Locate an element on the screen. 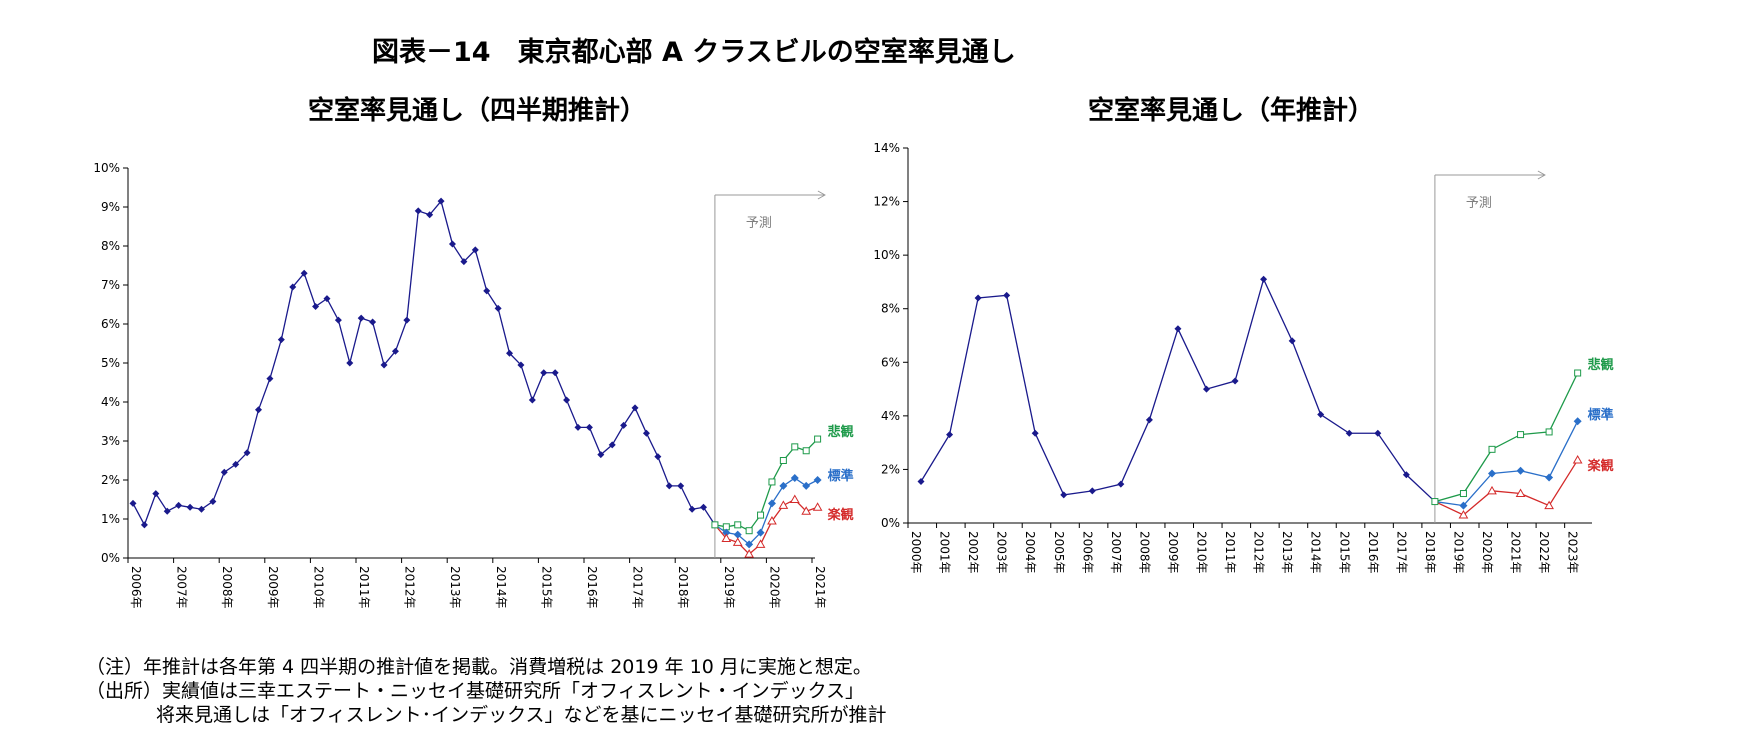 The image size is (1751, 756). x-tick-label: 2013年 is located at coordinates (1287, 552).